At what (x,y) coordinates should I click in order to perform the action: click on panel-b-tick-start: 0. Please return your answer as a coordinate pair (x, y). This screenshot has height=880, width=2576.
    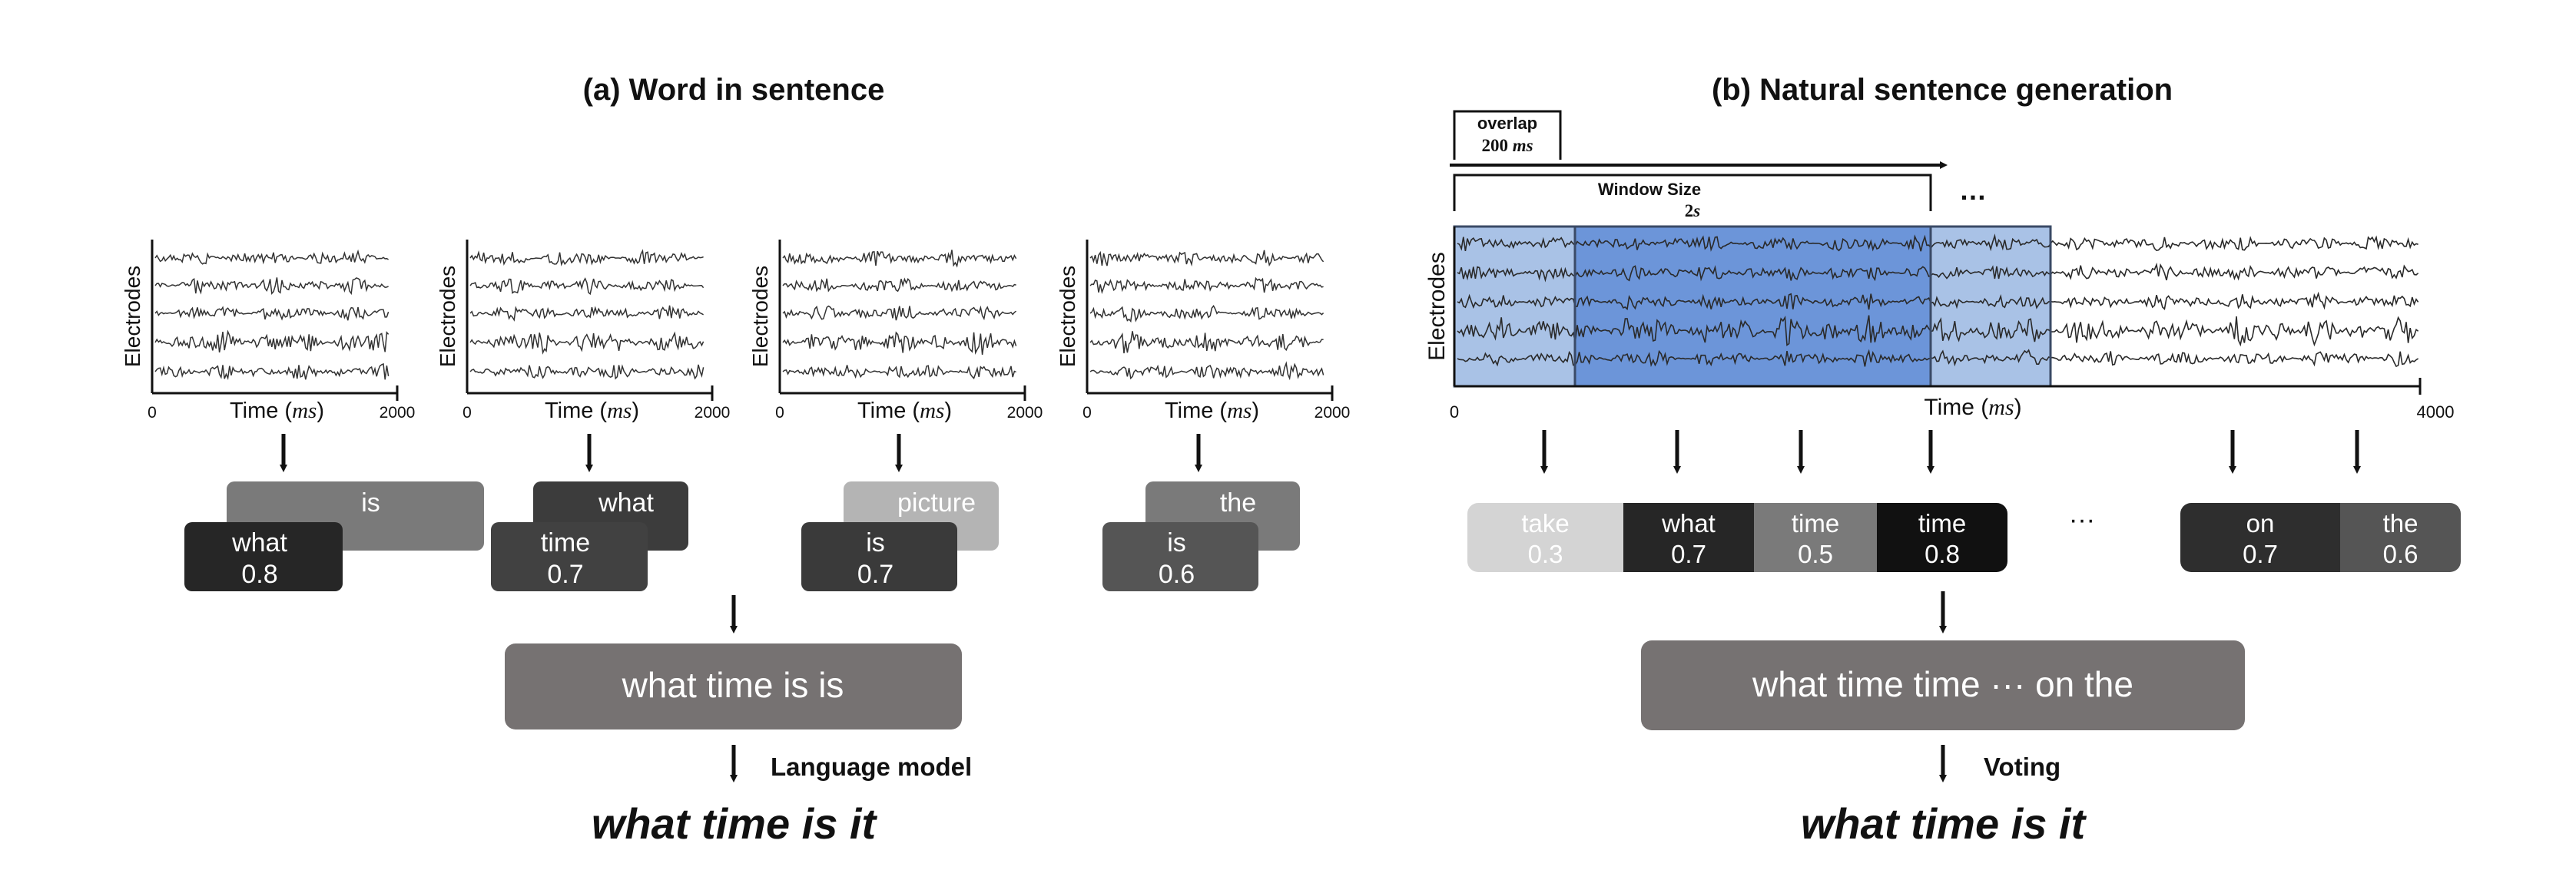
    Looking at the image, I should click on (1454, 412).